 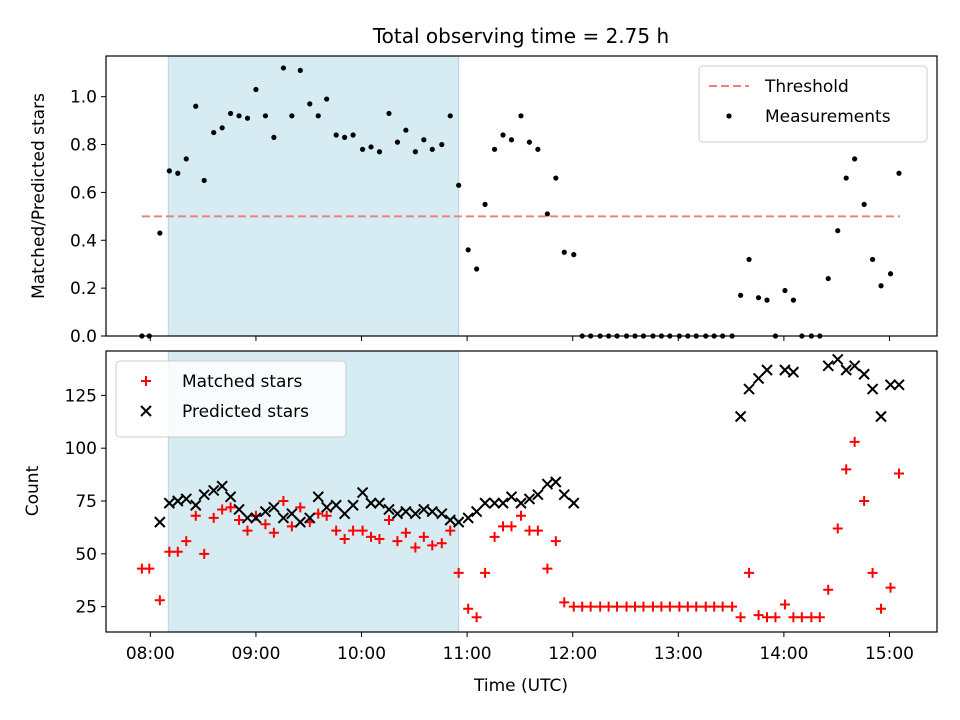 I want to click on x-tick-label: 15:00, so click(x=889, y=654).